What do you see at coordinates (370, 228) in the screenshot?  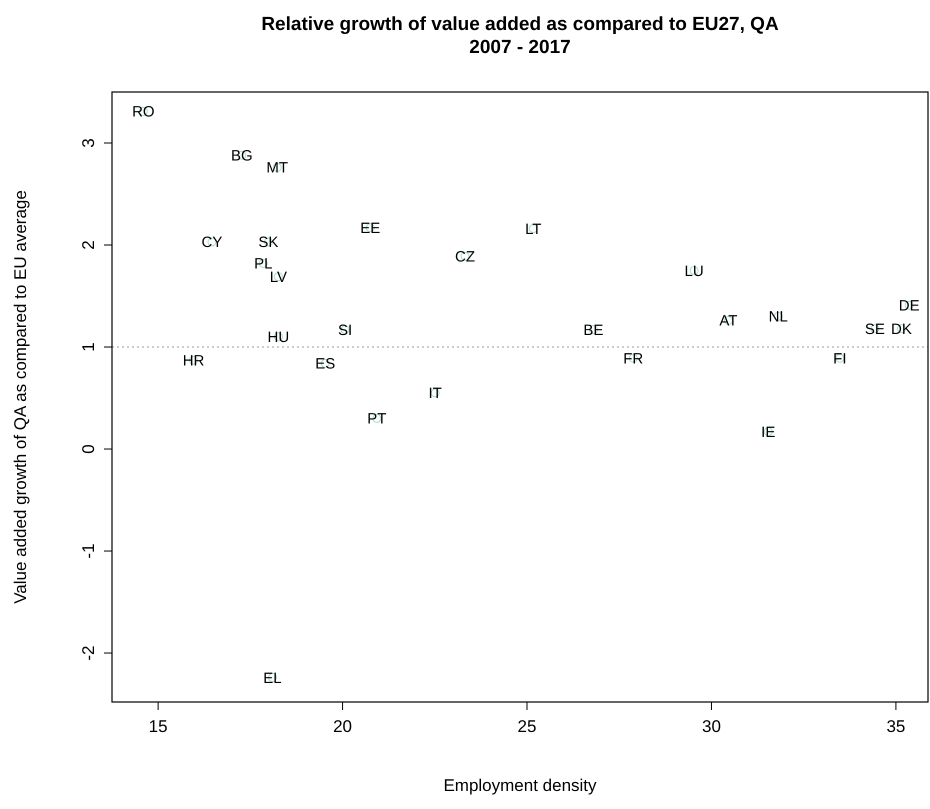 I see `annotation: EE` at bounding box center [370, 228].